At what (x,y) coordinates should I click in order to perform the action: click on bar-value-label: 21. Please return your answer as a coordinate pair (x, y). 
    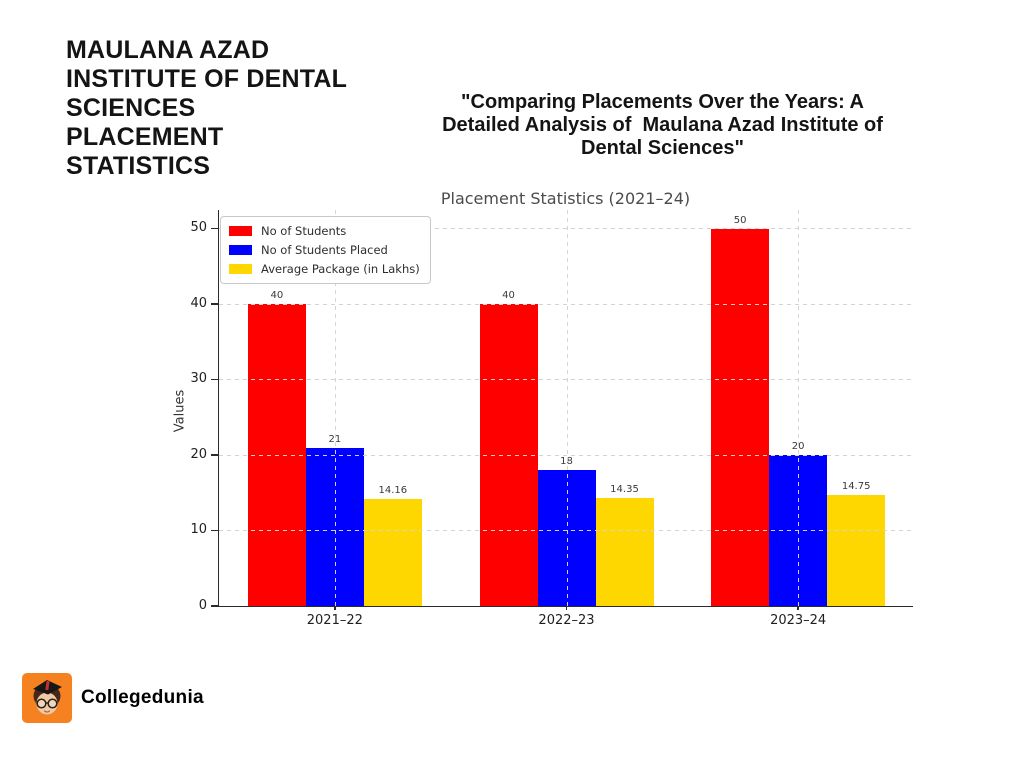
    Looking at the image, I should click on (335, 439).